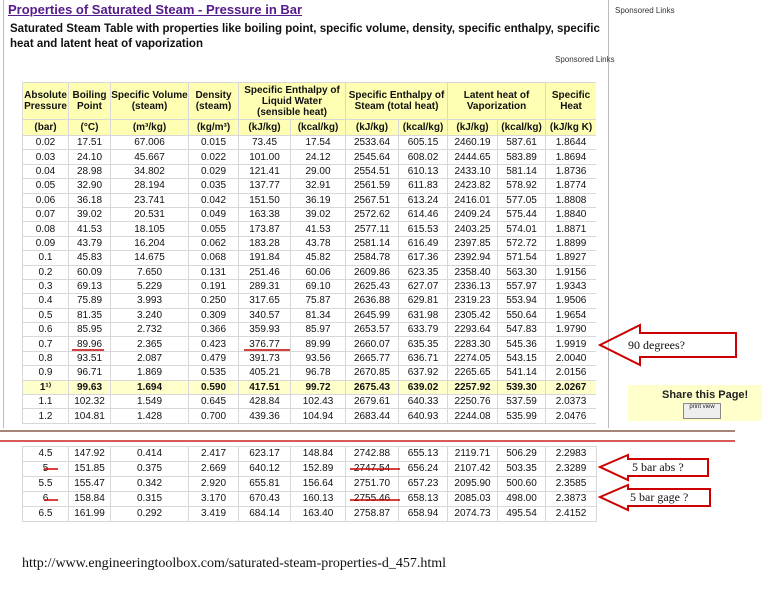 This screenshot has width=762, height=600. What do you see at coordinates (522, 186) in the screenshot?
I see `cell: 578.92` at bounding box center [522, 186].